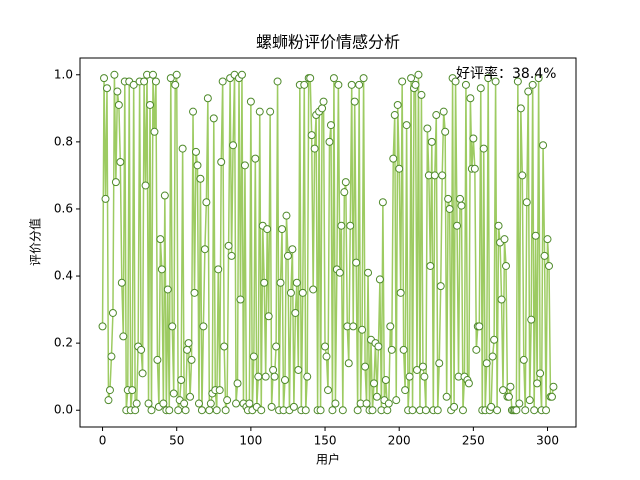 Image resolution: width=640 pixels, height=480 pixels. Describe the element at coordinates (103, 441) in the screenshot. I see `x-tick-label: 0` at that location.